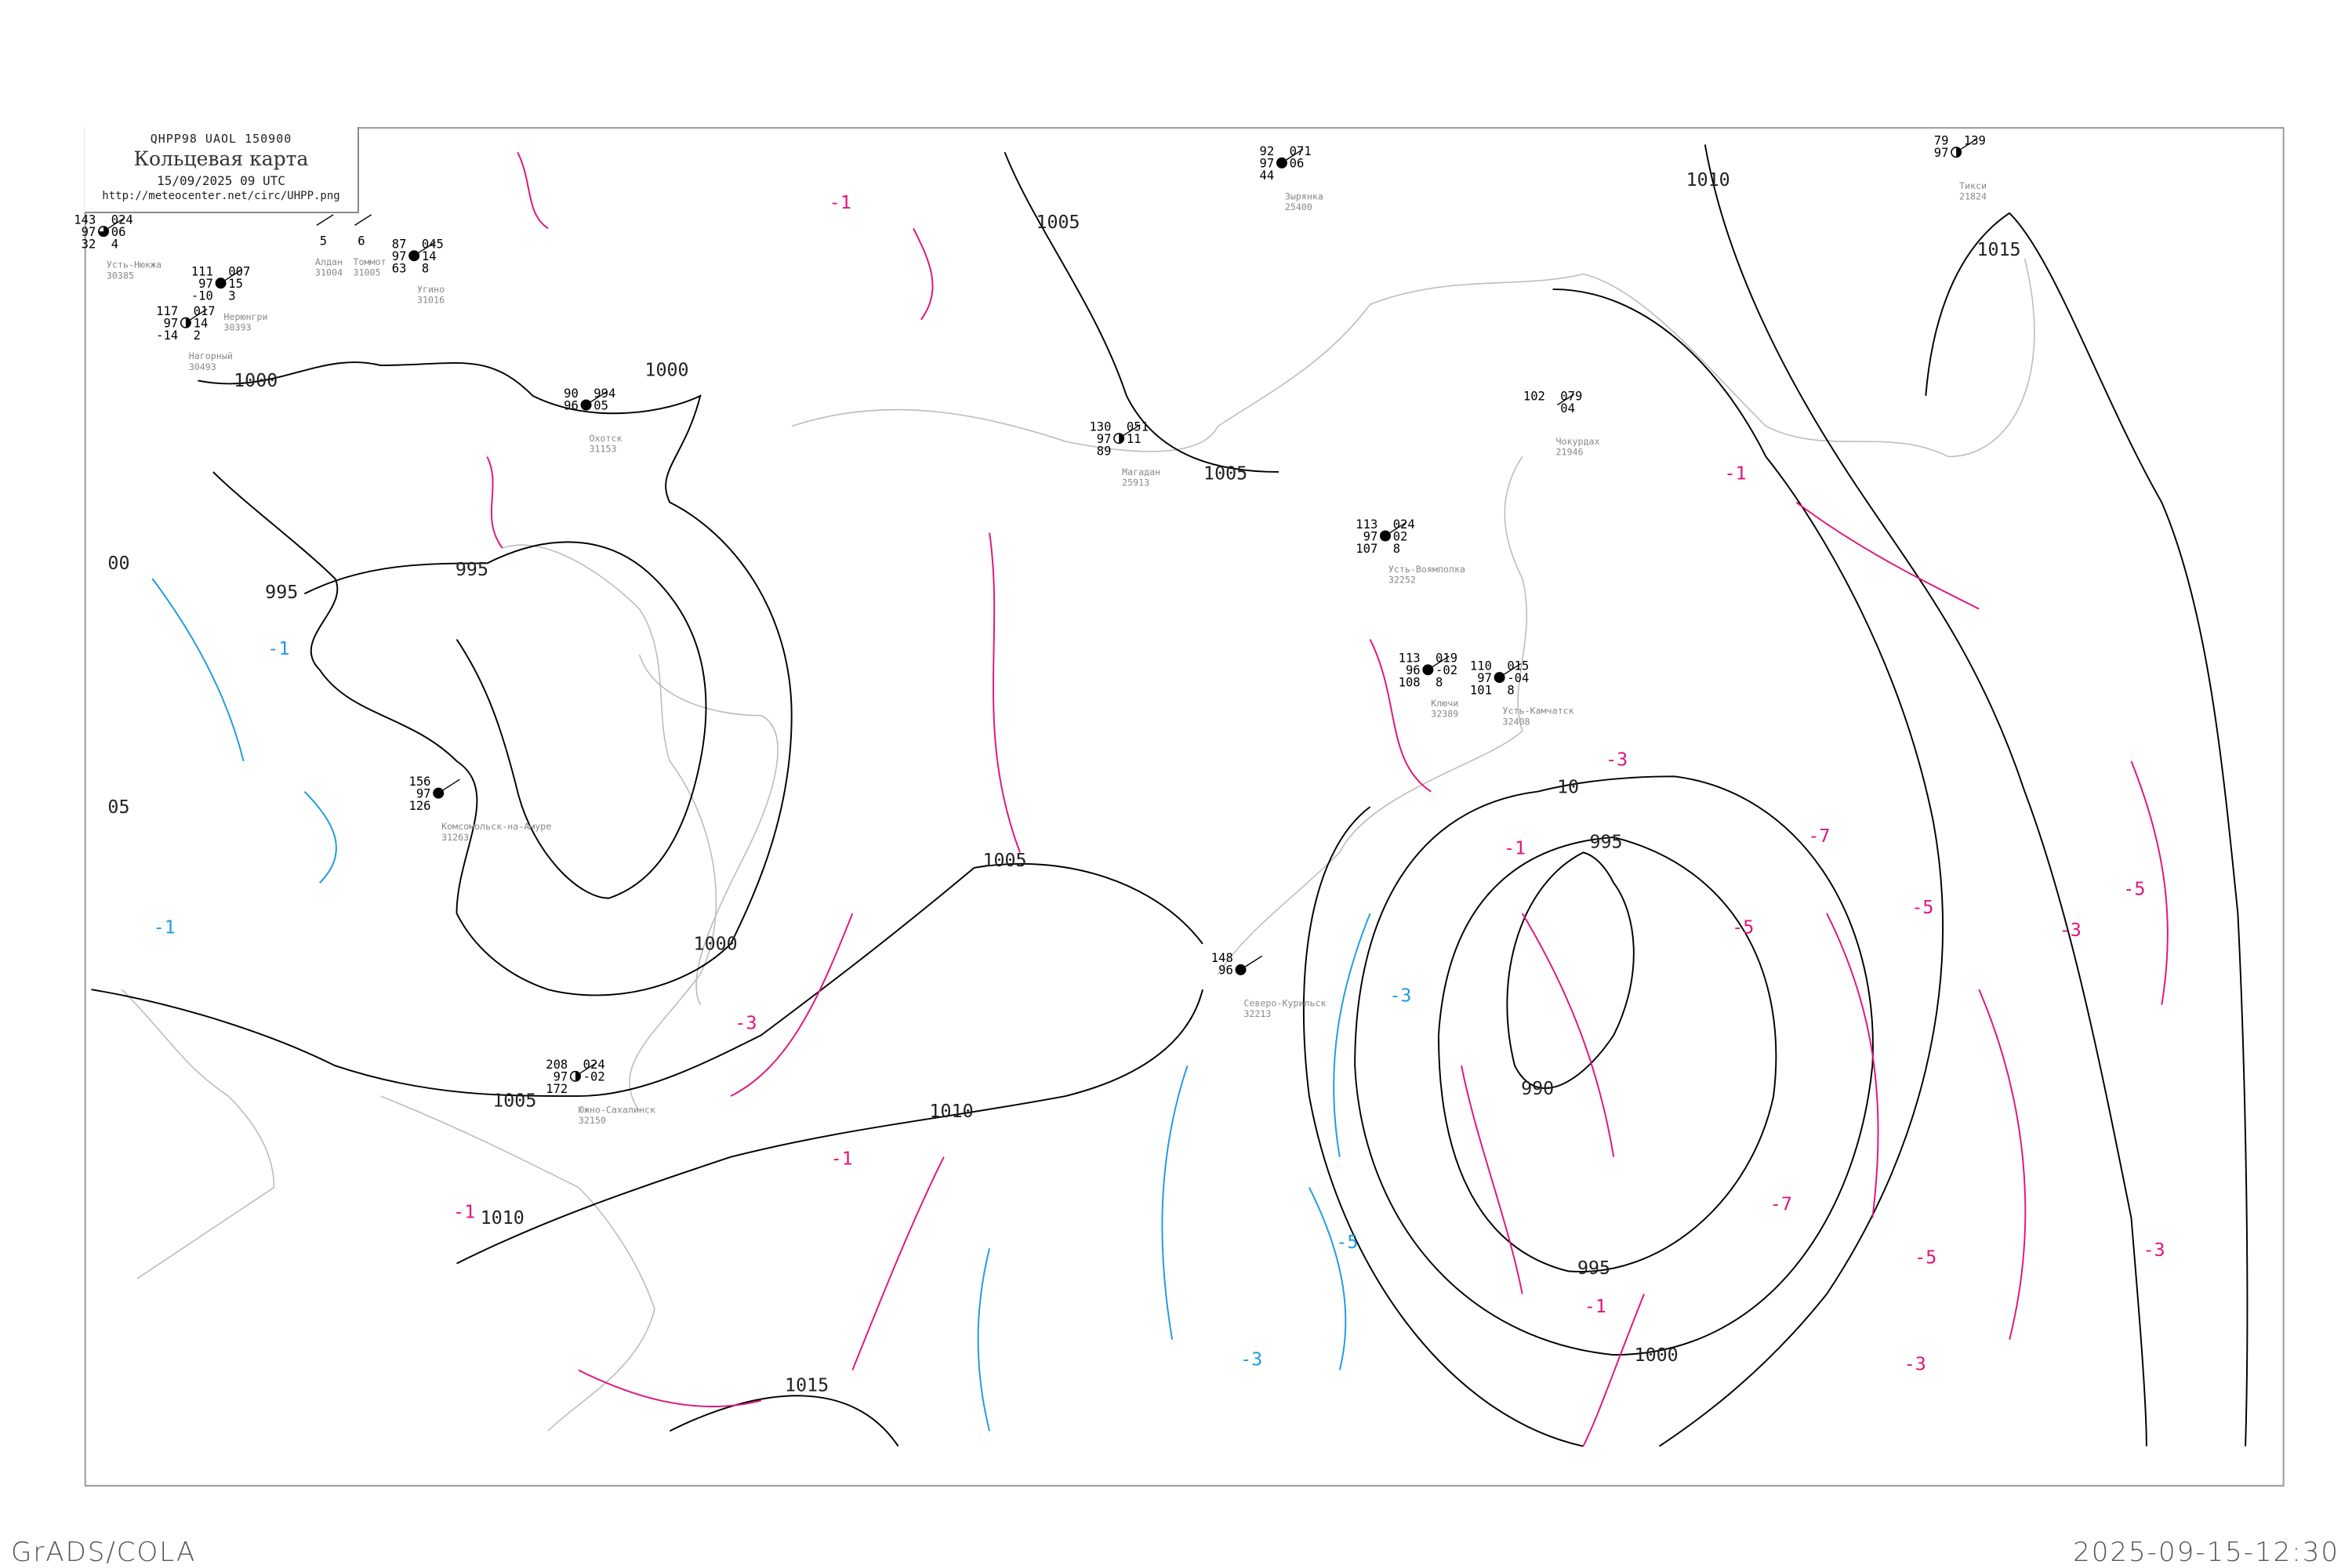  What do you see at coordinates (1257, 1013) in the screenshot?
I see `station-index: 32213` at bounding box center [1257, 1013].